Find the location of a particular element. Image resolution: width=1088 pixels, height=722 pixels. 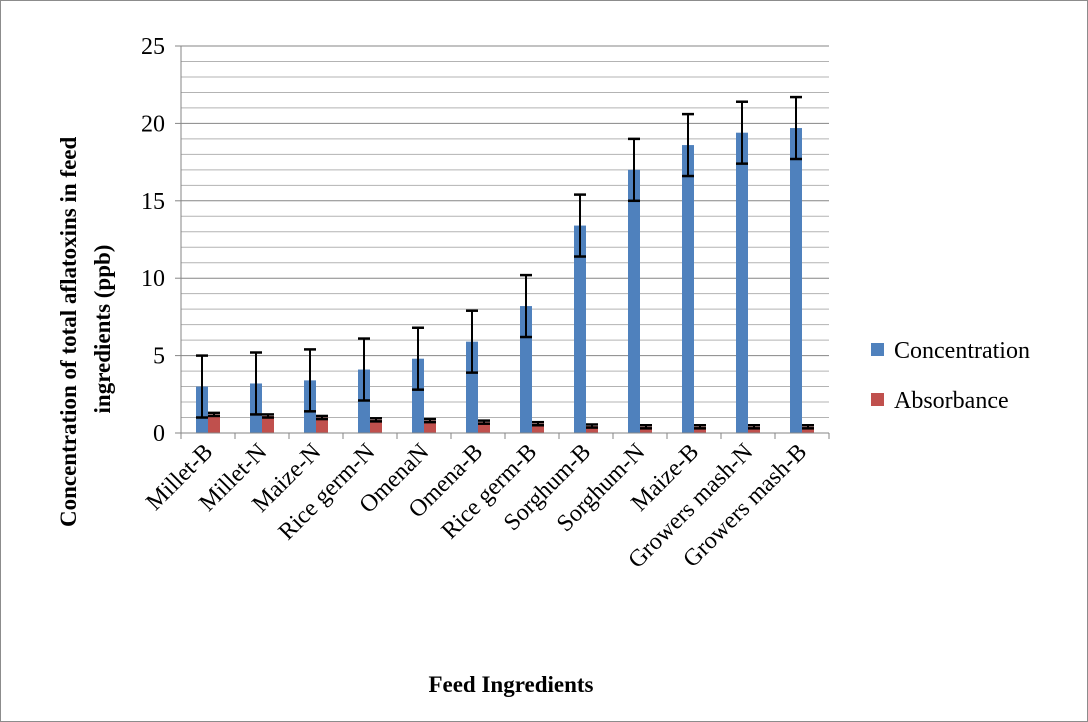

y-tick-labels: 0 5 10 15 20 25 is located at coordinates (161, 240).